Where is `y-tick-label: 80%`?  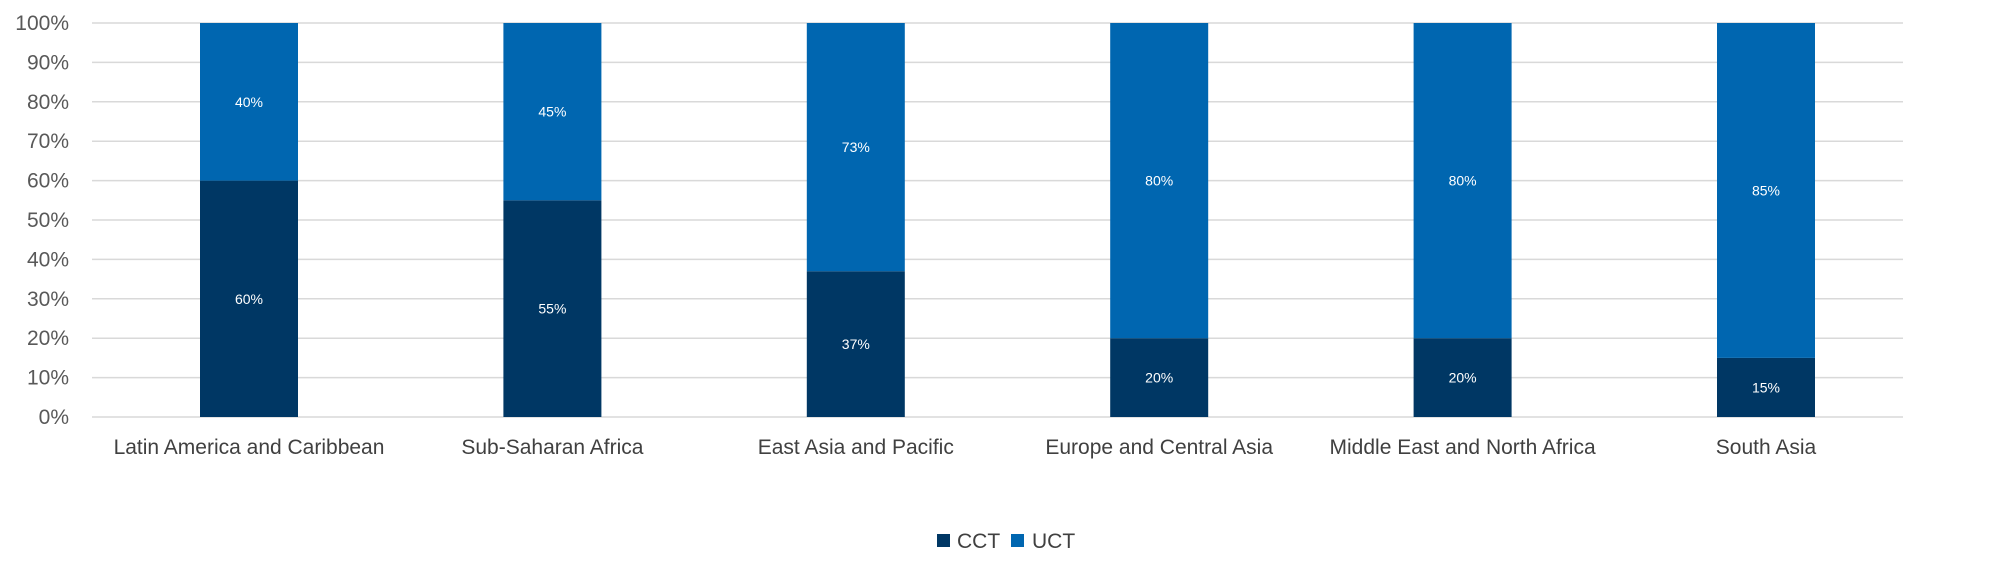 y-tick-label: 80% is located at coordinates (48, 102).